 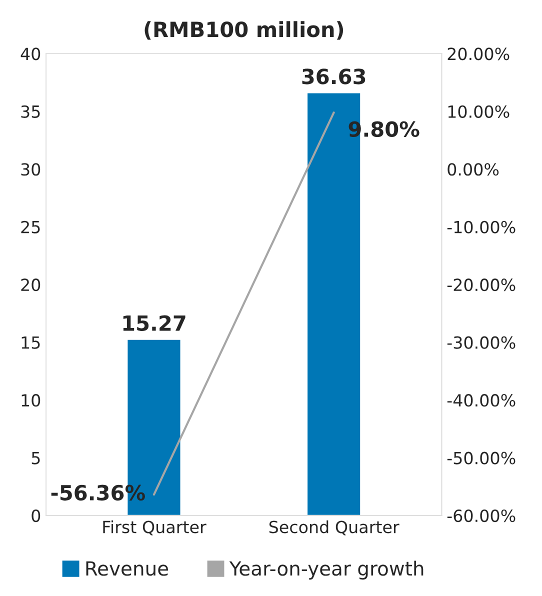 What do you see at coordinates (481, 458) in the screenshot?
I see `y2-tick-label: -50.00%` at bounding box center [481, 458].